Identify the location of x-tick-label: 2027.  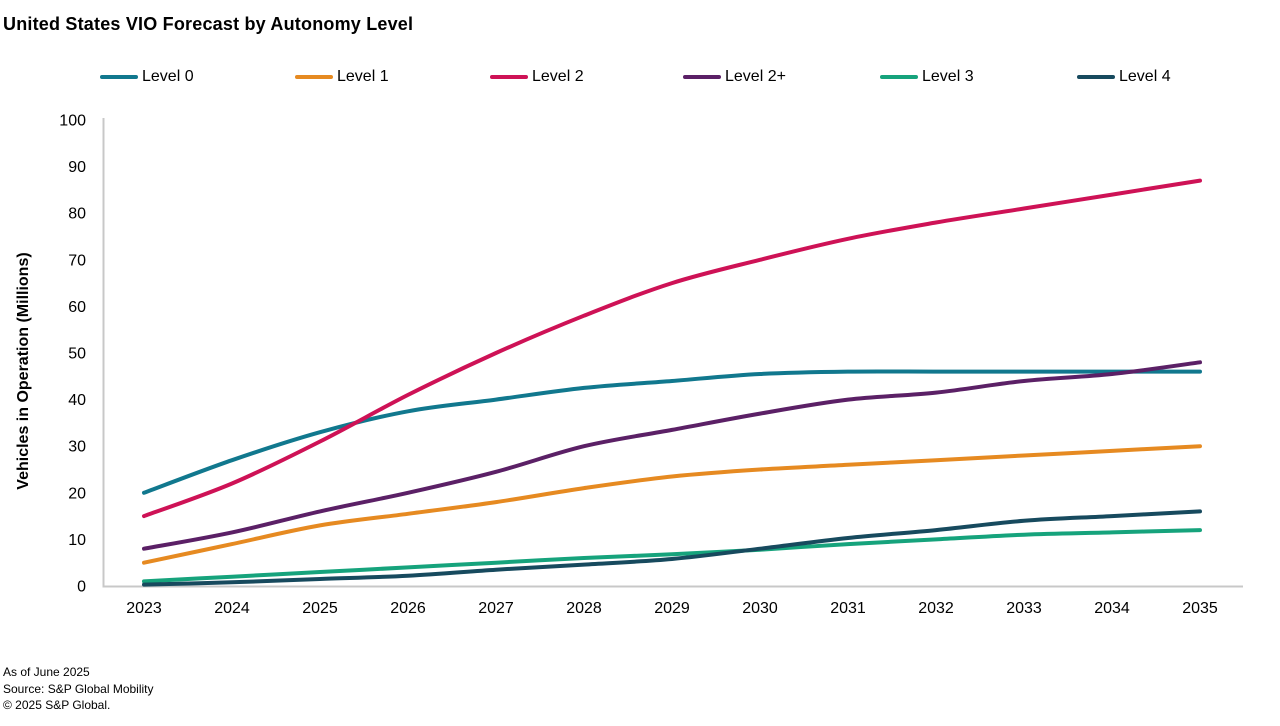
(496, 608).